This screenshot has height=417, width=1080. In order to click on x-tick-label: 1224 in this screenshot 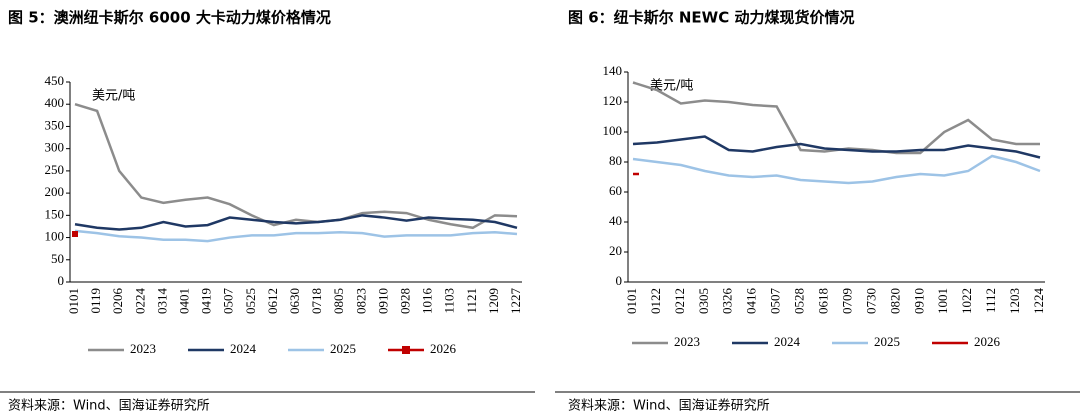, I will do `click(1038, 301)`.